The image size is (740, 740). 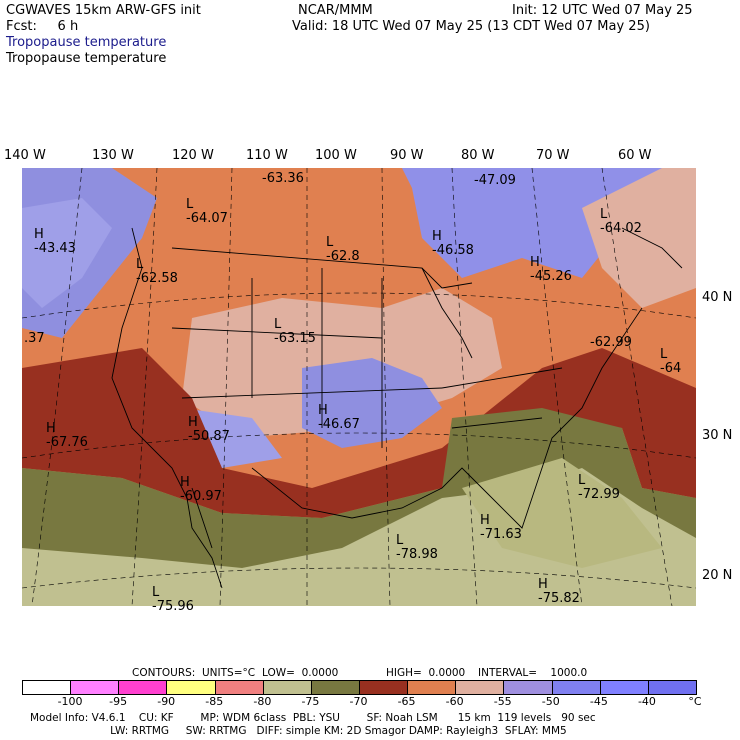 What do you see at coordinates (214, 701) in the screenshot?
I see `colorbar-tick-label: -85` at bounding box center [214, 701].